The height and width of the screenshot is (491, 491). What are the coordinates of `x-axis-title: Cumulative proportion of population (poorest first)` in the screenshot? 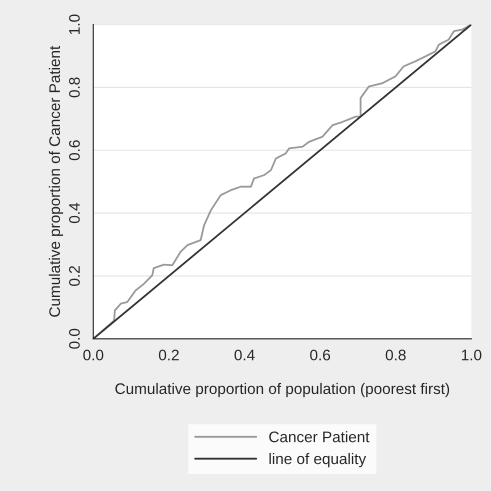 It's located at (282, 390).